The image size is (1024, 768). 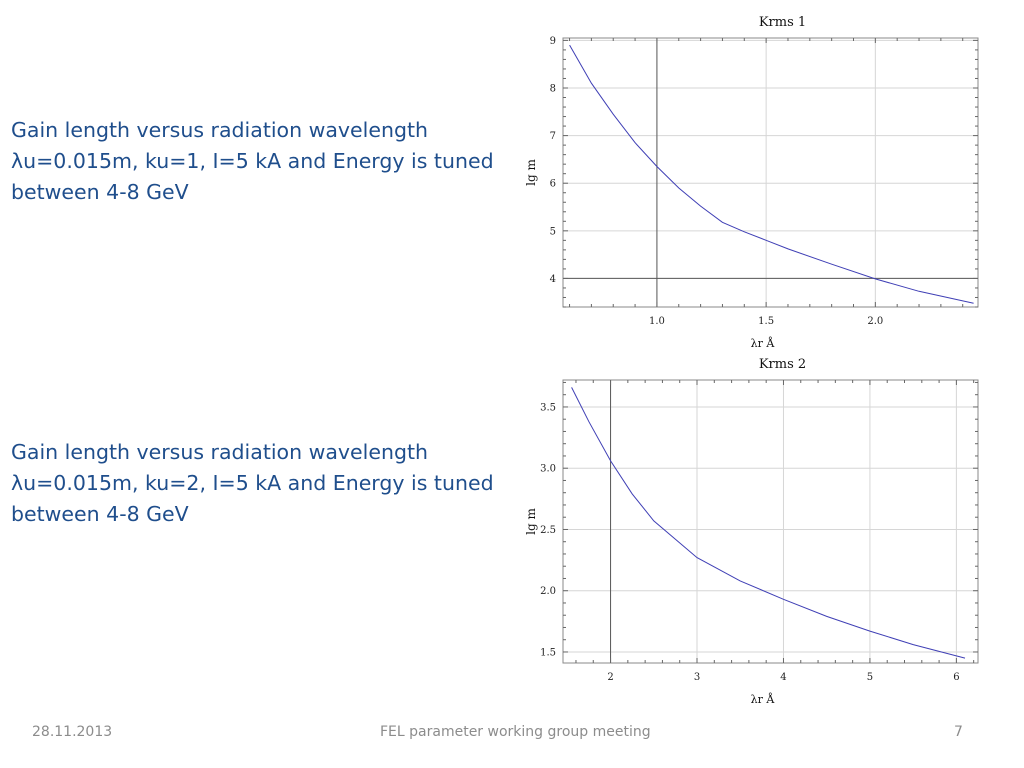 I want to click on x-tick-label: 1.5, so click(x=766, y=321).